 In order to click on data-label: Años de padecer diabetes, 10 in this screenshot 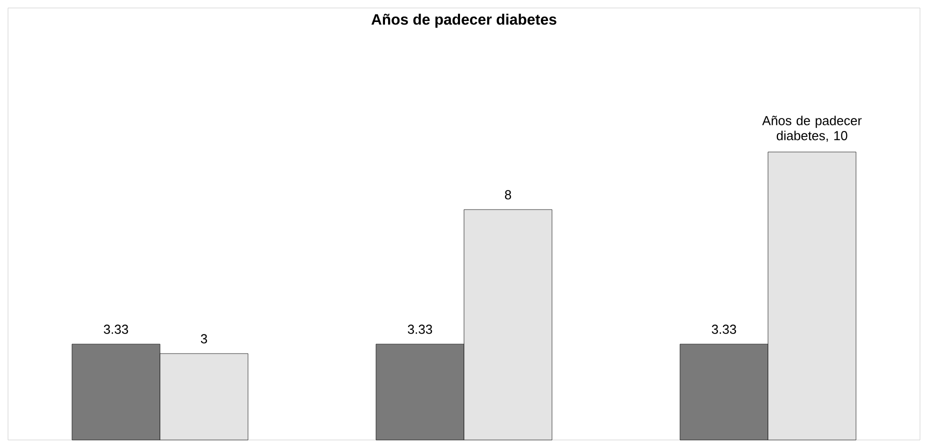, I will do `click(812, 129)`.